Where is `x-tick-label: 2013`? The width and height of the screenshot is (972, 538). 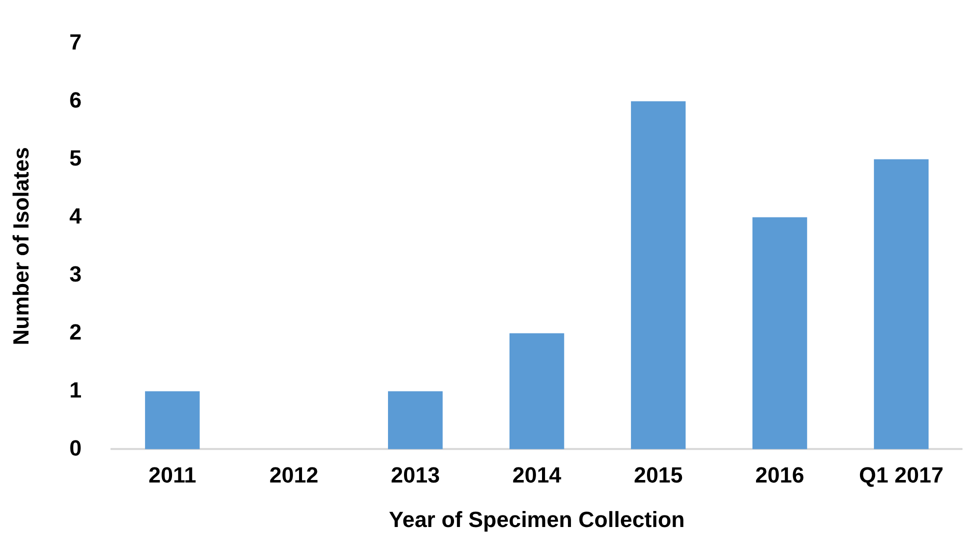
x-tick-label: 2013 is located at coordinates (415, 475).